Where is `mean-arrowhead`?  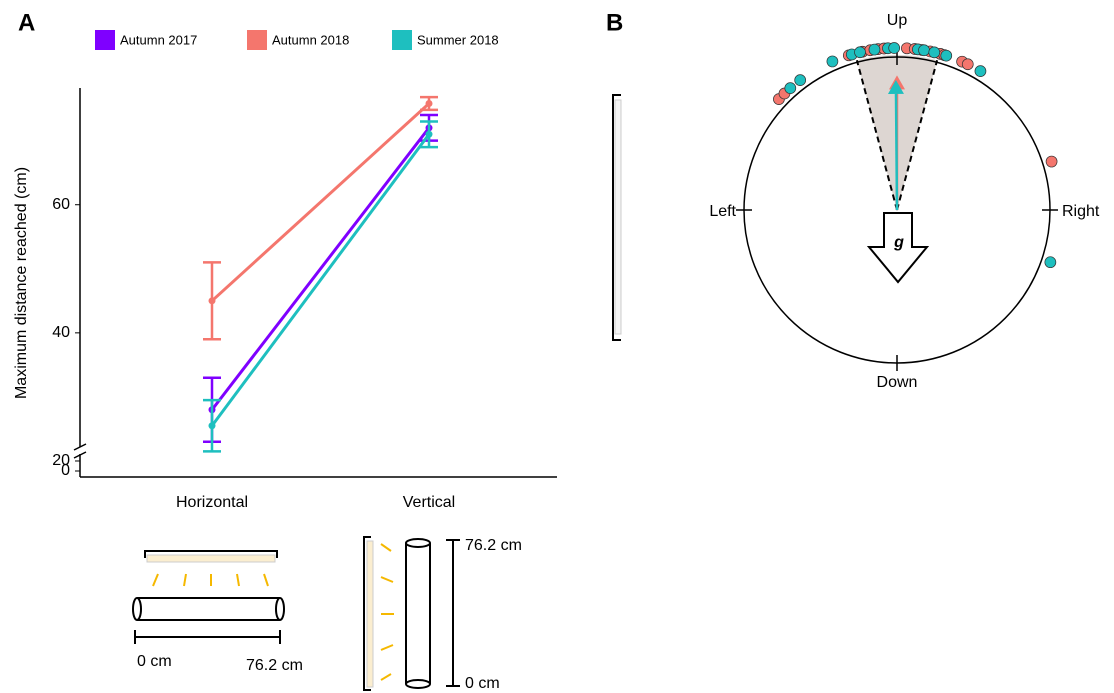
mean-arrowhead is located at coordinates (895, 87).